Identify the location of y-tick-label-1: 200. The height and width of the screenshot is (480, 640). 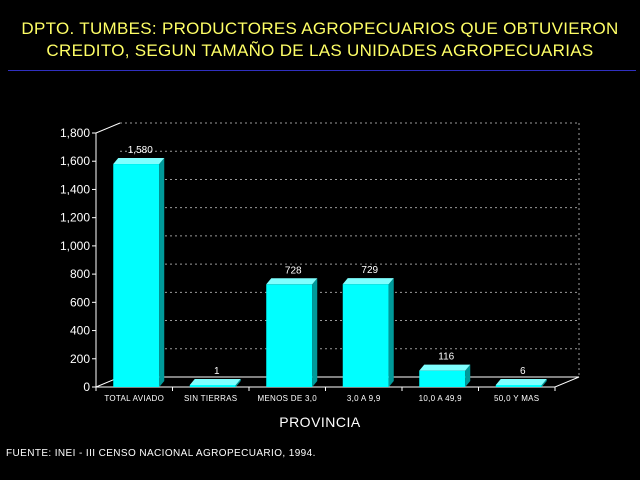
(80, 359).